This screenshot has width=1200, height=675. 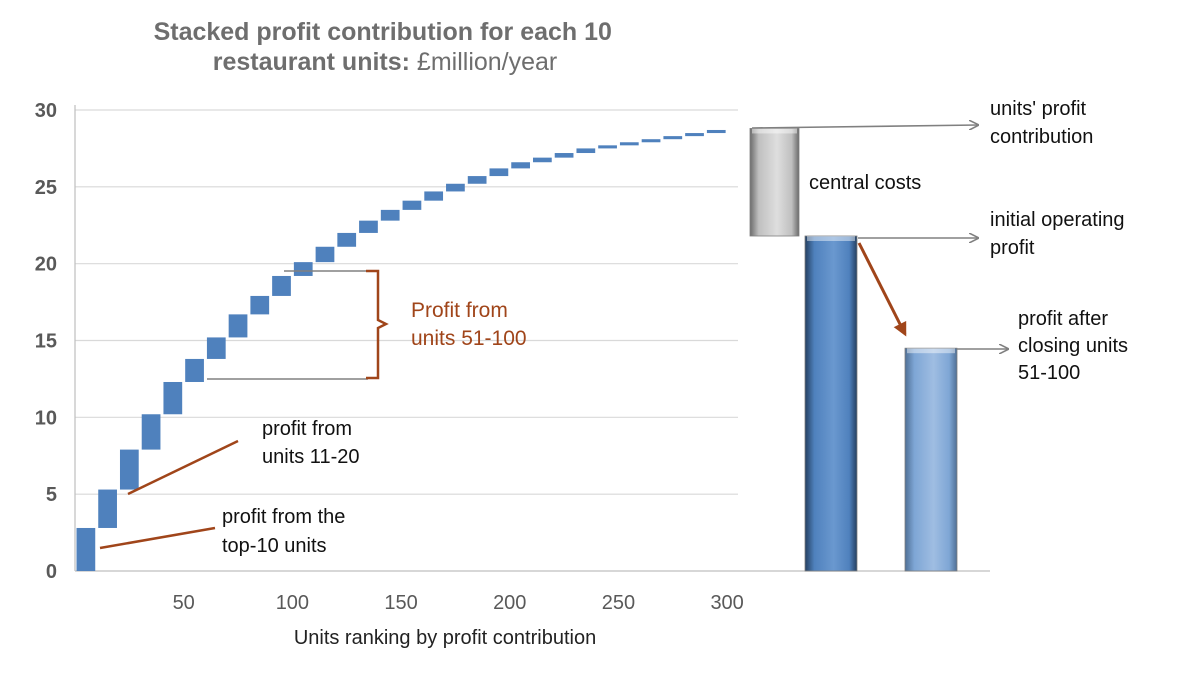 I want to click on annotation-units51-100-text: Profit from units 51-100, so click(x=469, y=324).